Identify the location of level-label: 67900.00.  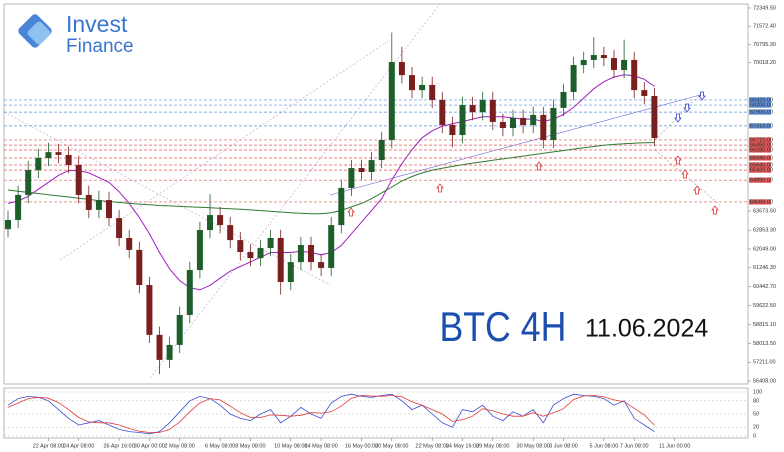
(761, 113).